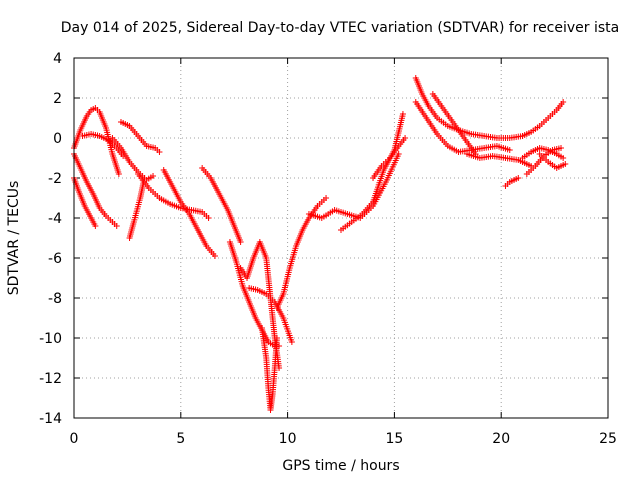  What do you see at coordinates (57, 139) in the screenshot?
I see `y-tick-label: 0` at bounding box center [57, 139].